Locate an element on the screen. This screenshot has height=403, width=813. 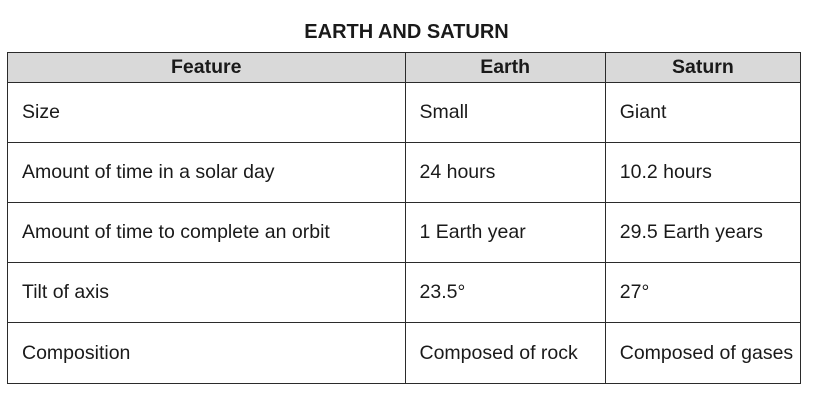
table-row: Tilt of axis 23.5° 27° is located at coordinates (404, 292).